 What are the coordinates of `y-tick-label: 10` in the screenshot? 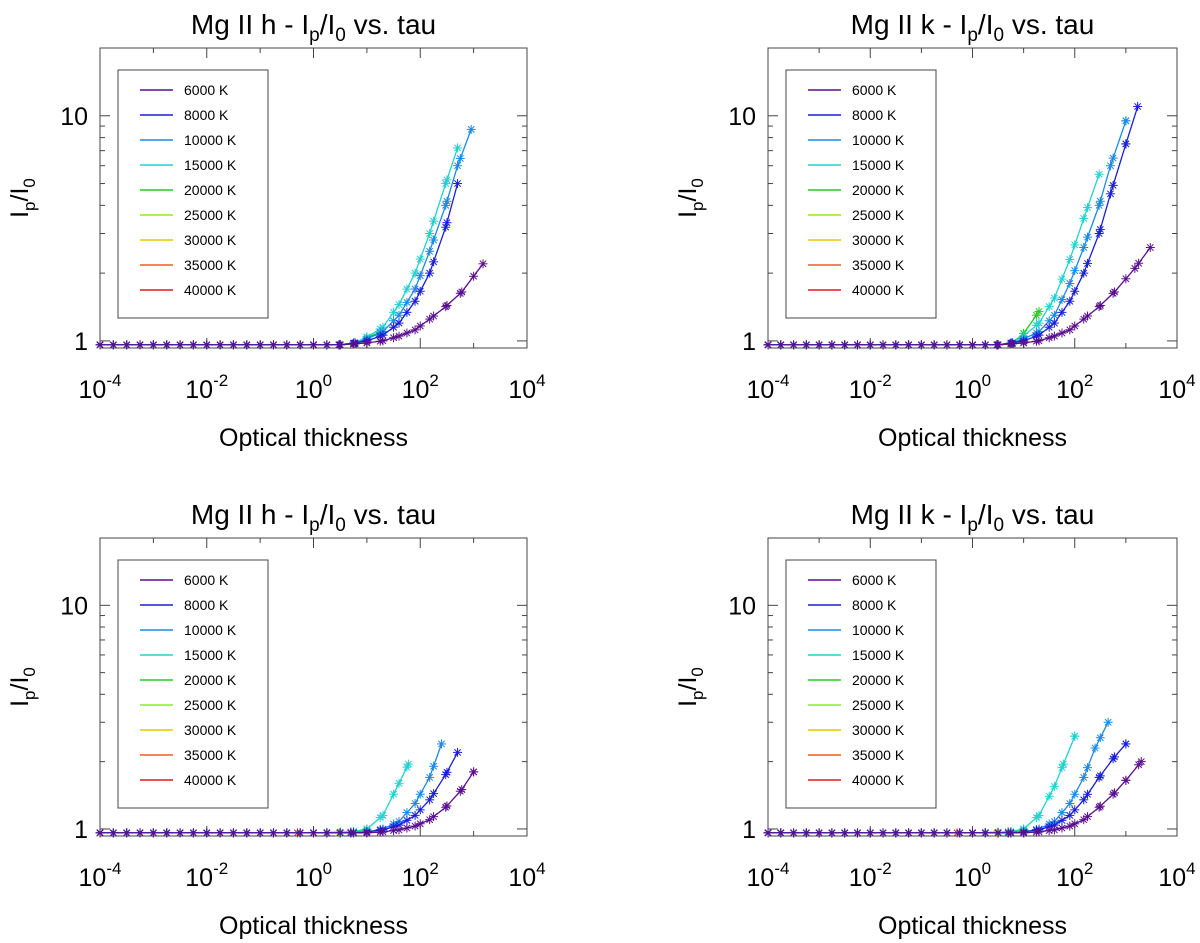 It's located at (742, 117).